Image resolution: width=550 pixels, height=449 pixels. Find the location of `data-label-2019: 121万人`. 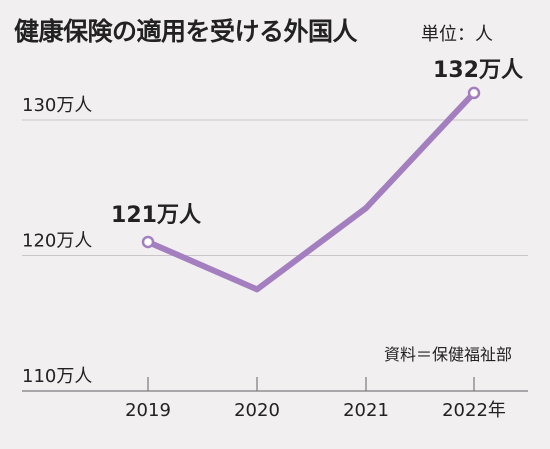

data-label-2019: 121万人 is located at coordinates (156, 215).